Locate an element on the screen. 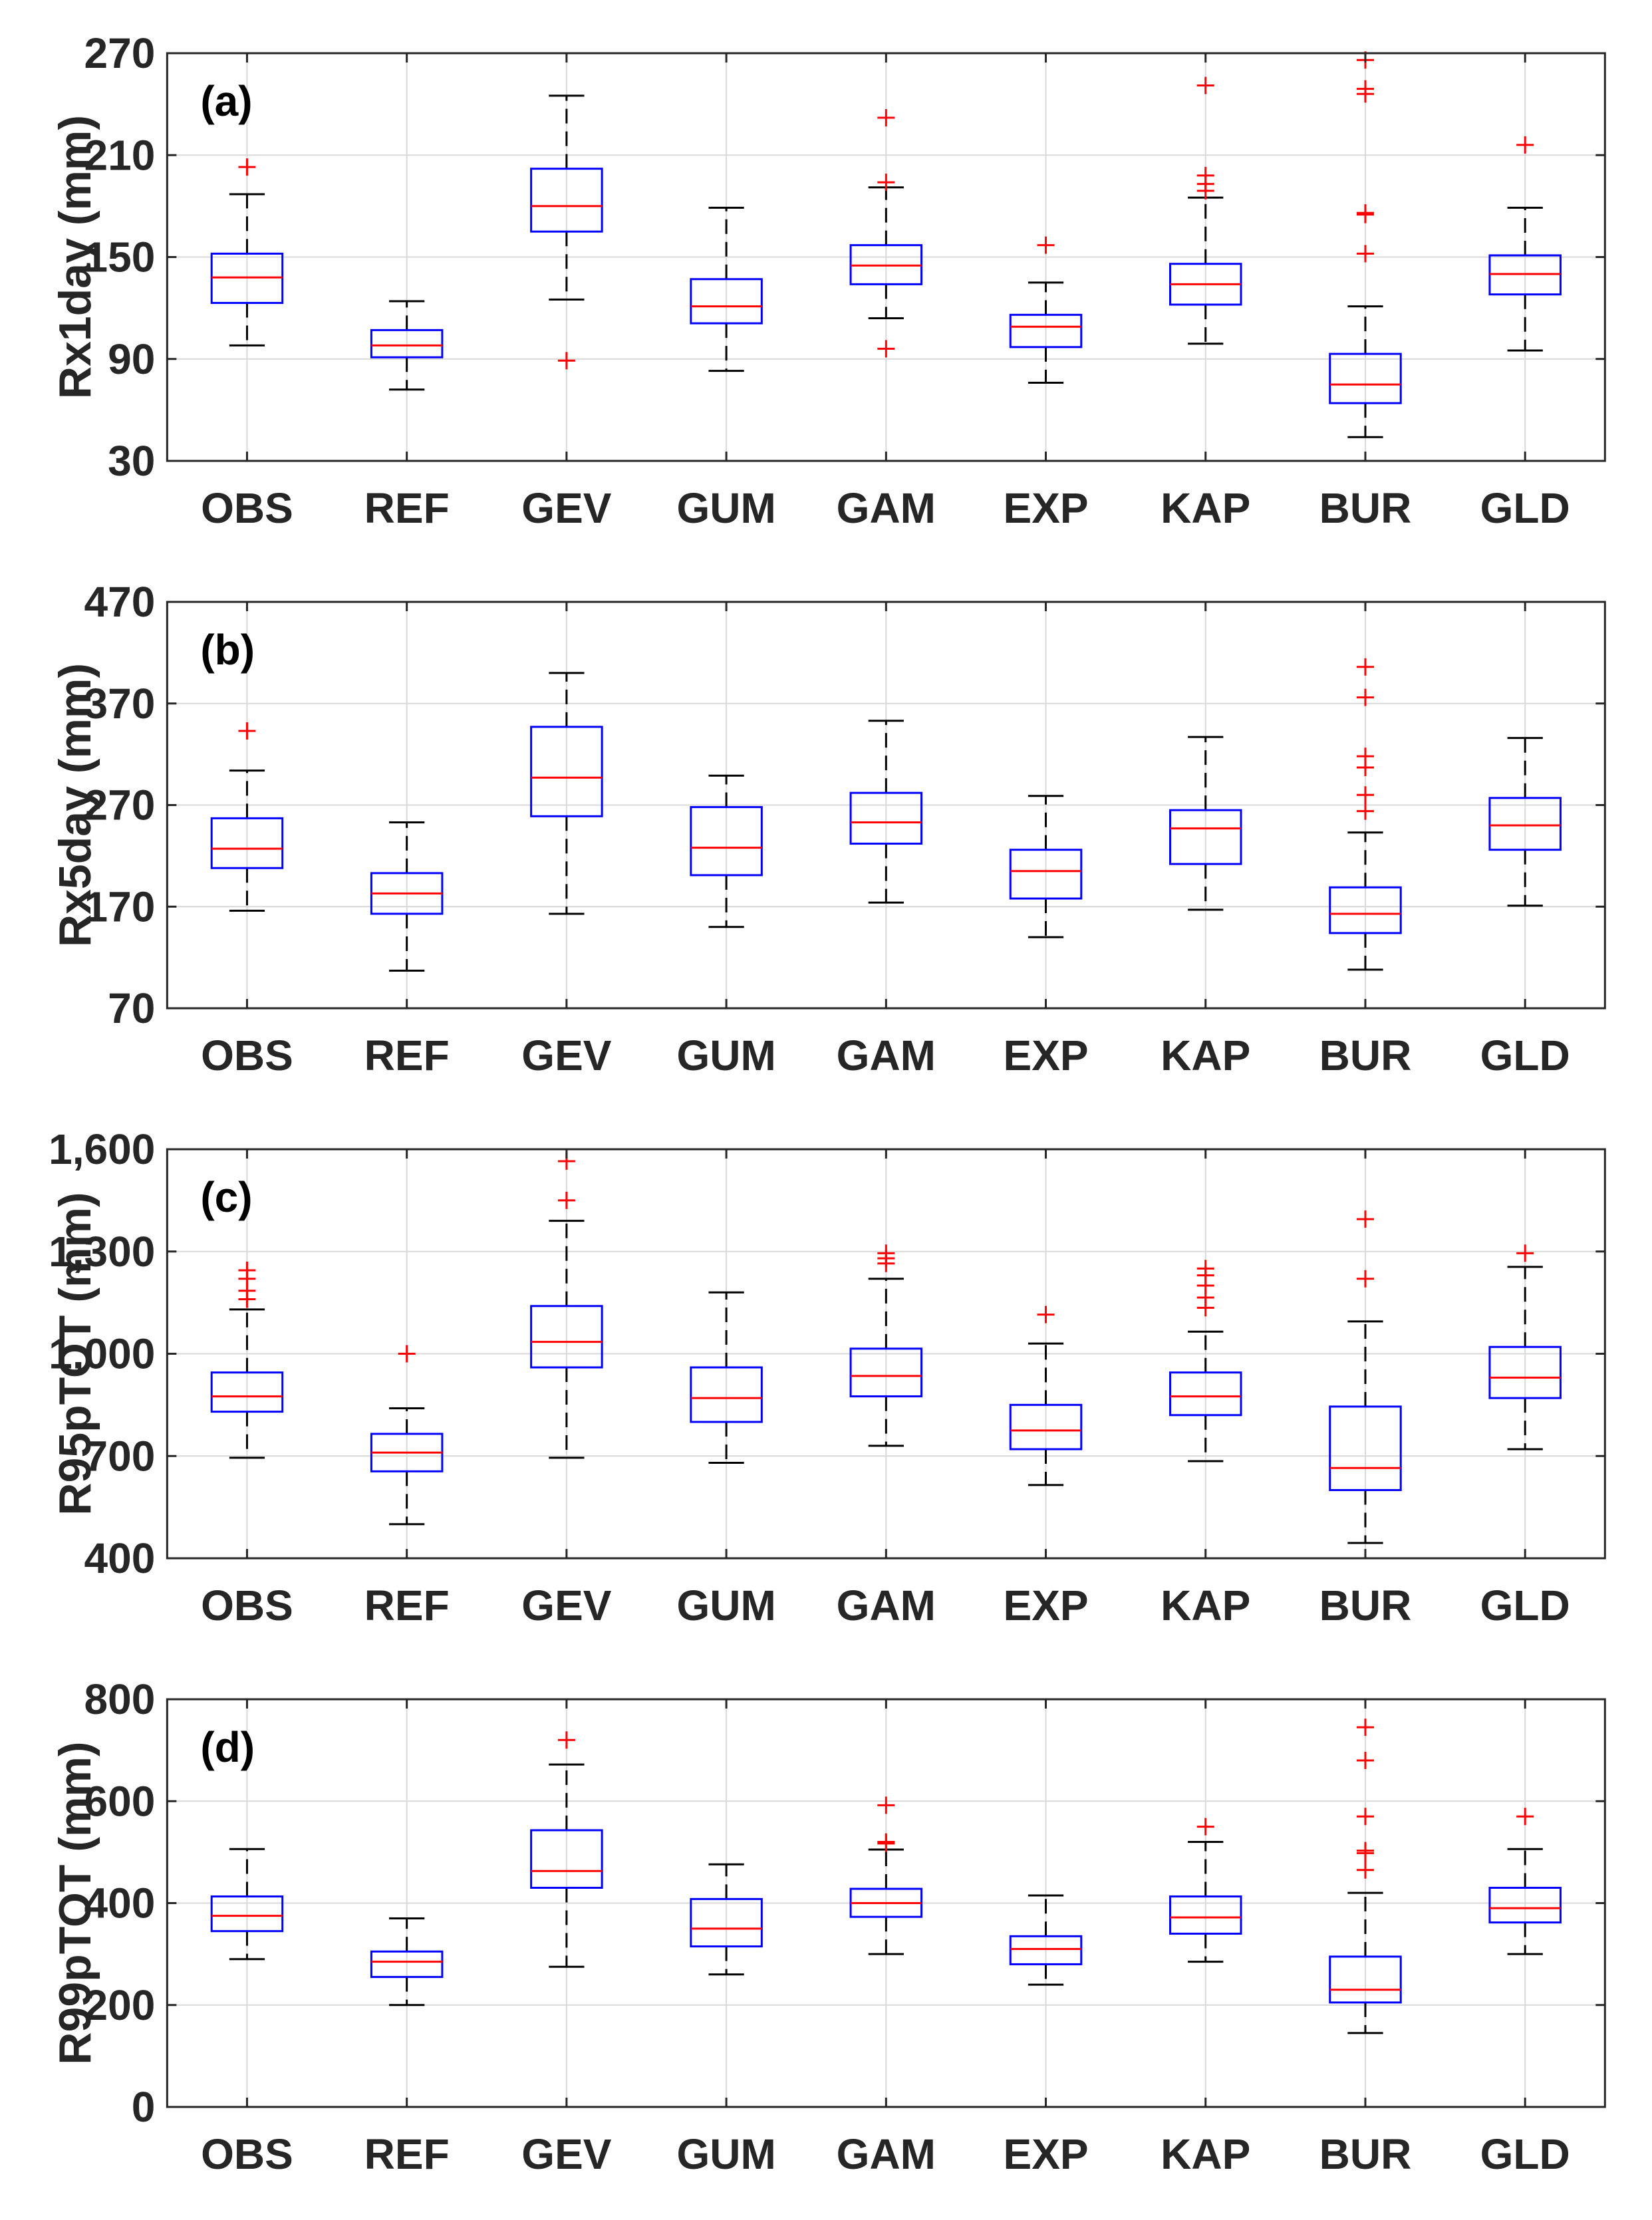 Image resolution: width=1652 pixels, height=2220 pixels. y-axis-label: R99pTOT (mm) is located at coordinates (75, 1902).